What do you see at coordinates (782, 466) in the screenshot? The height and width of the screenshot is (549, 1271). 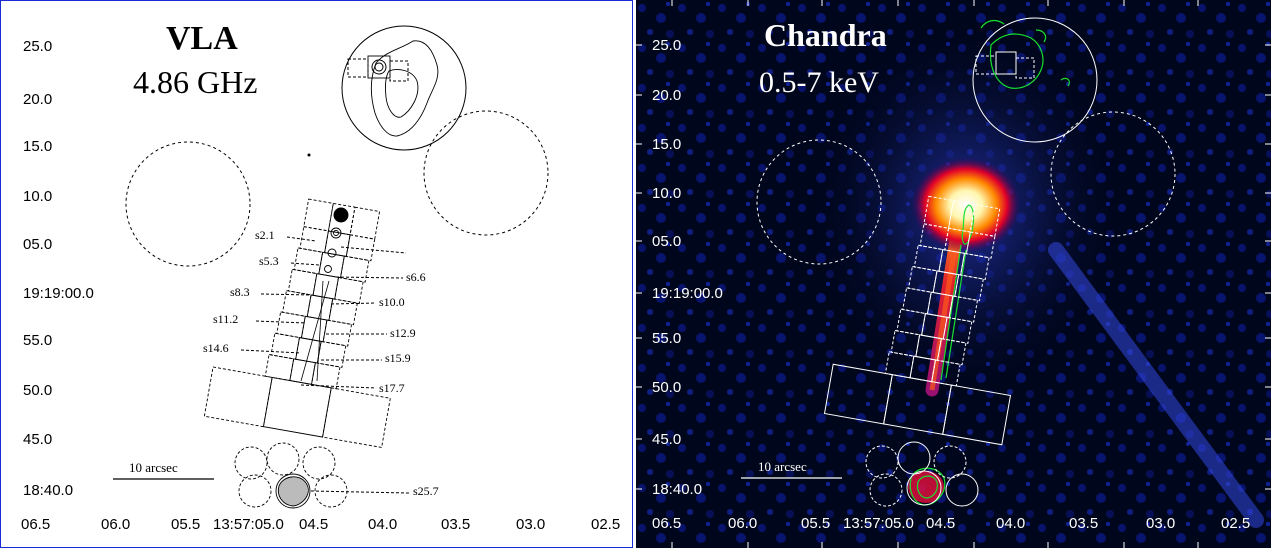 I see `chandra-scalebar-label: 10 arcsec` at bounding box center [782, 466].